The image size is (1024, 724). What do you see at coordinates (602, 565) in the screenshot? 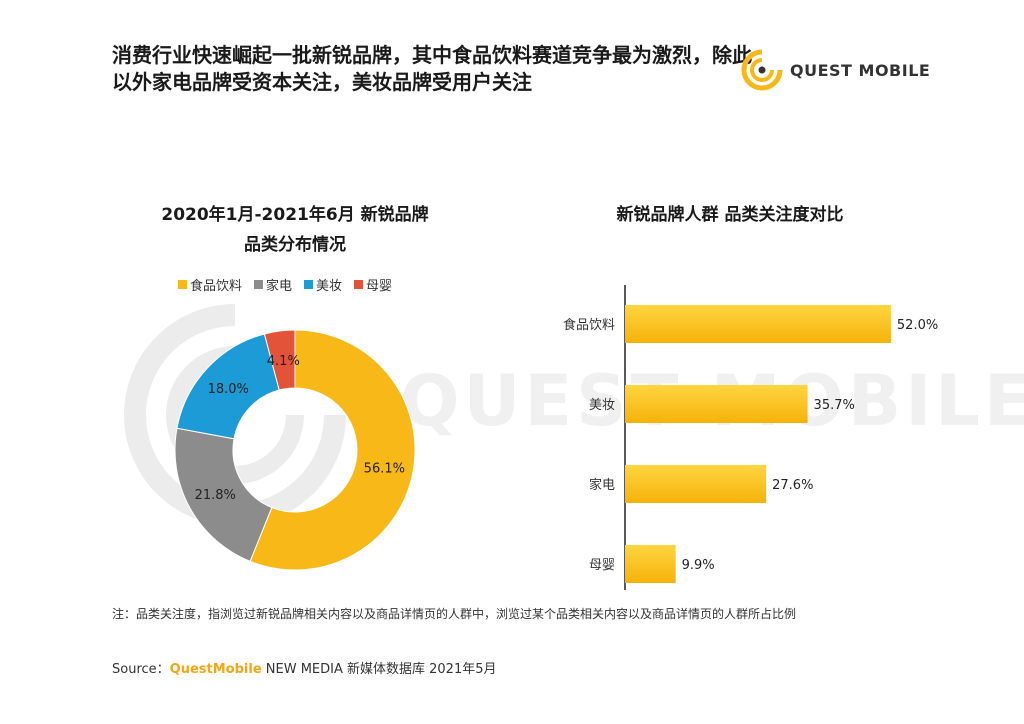
I see `bar-category-label-3: 母婴` at bounding box center [602, 565].